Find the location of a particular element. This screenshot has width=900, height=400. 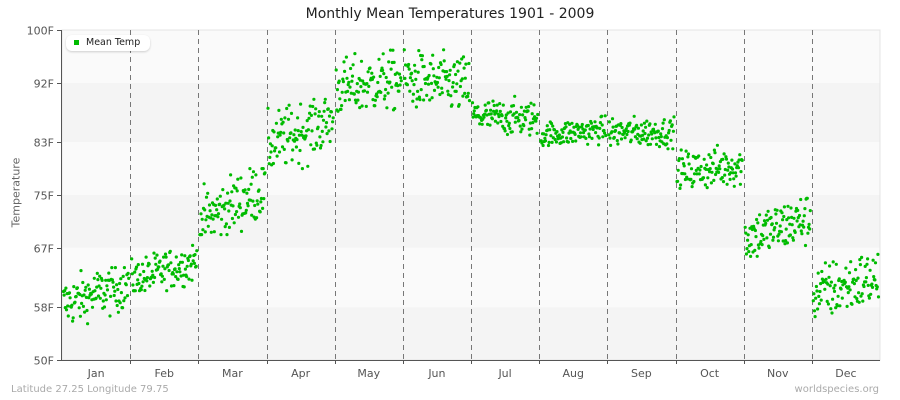

source-link: worldspecies.org is located at coordinates (836, 389).